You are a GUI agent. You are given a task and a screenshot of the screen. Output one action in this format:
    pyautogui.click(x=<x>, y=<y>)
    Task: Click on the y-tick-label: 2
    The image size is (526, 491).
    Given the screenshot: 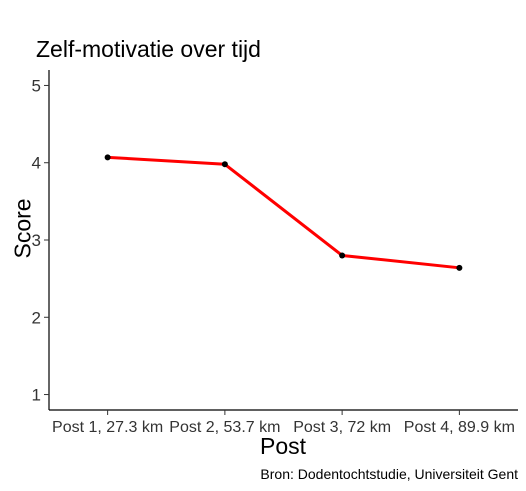 What is the action you would take?
    pyautogui.click(x=36, y=317)
    